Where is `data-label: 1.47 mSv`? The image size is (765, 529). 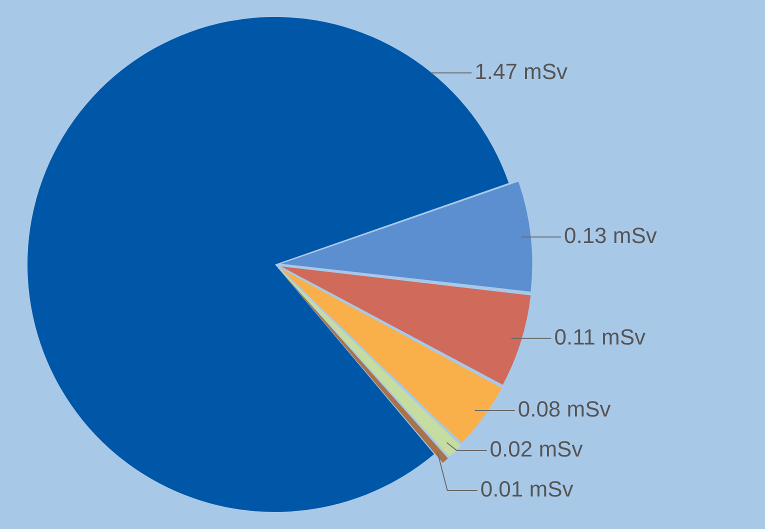 data-label: 1.47 mSv is located at coordinates (521, 71).